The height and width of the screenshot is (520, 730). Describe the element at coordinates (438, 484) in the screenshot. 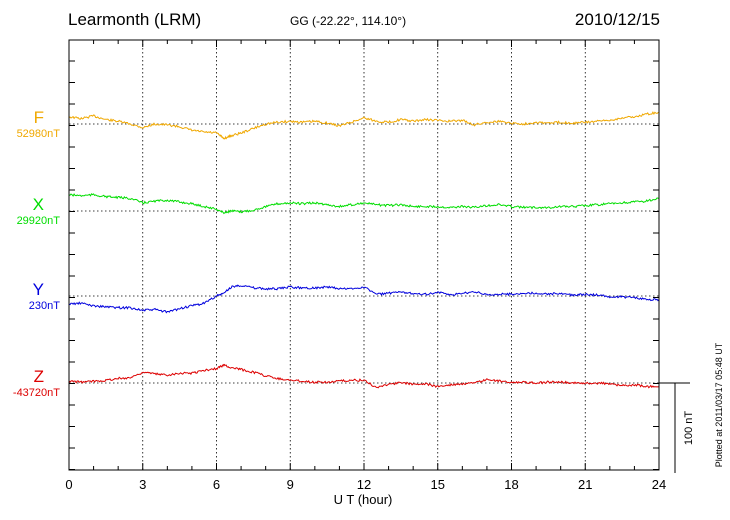

I see `x-tick-label: 15` at that location.